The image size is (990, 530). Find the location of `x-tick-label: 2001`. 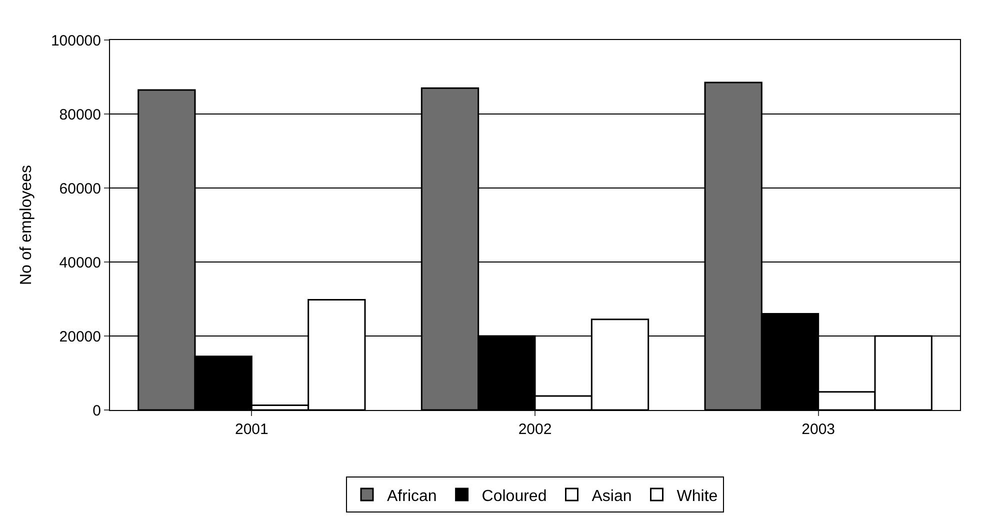

x-tick-label: 2001 is located at coordinates (251, 429).